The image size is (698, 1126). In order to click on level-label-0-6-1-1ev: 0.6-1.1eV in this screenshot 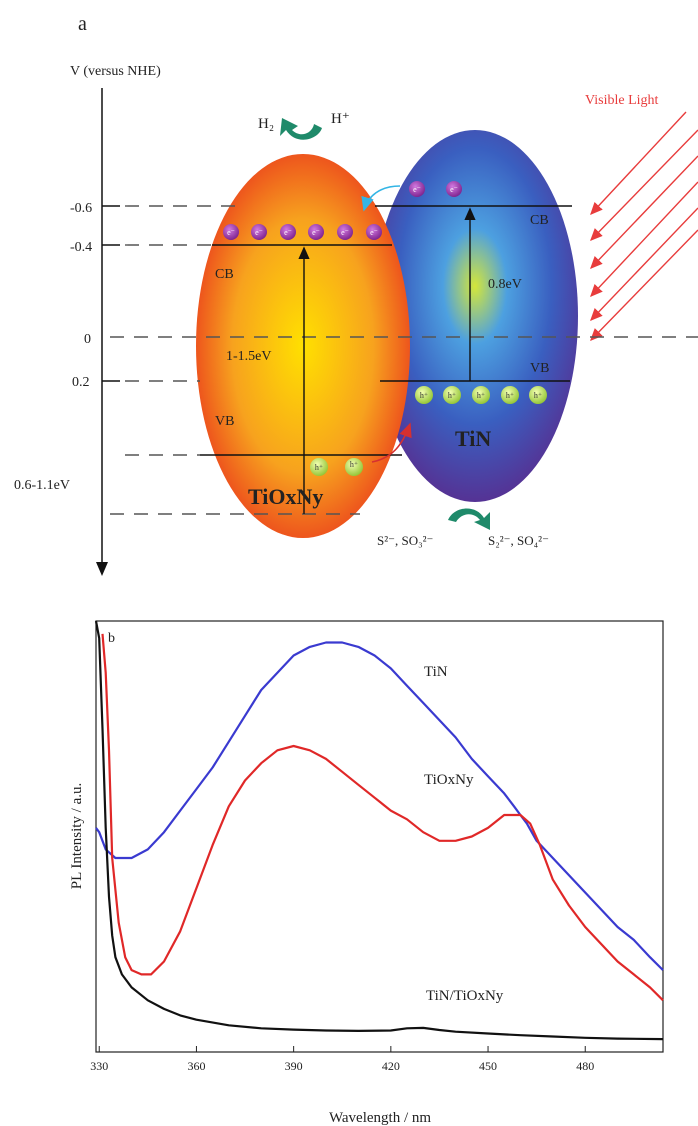, I will do `click(42, 485)`.